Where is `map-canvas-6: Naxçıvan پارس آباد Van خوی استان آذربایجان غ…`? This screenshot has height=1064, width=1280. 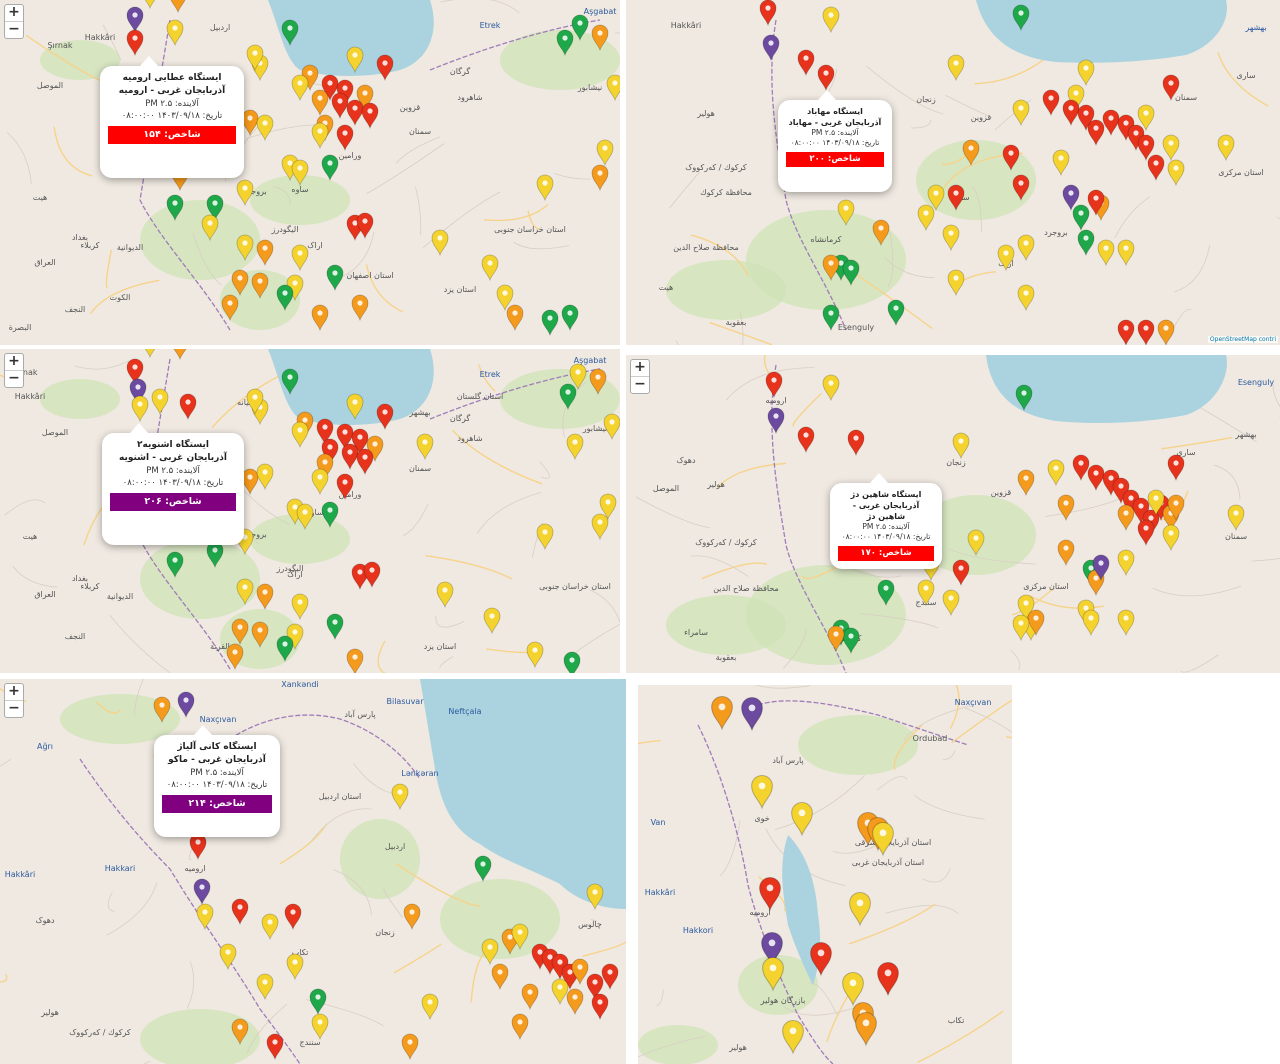
map-canvas-6: Naxçıvan پارس آباد Van خوی استان آذربایجان غ… is located at coordinates (825, 874).